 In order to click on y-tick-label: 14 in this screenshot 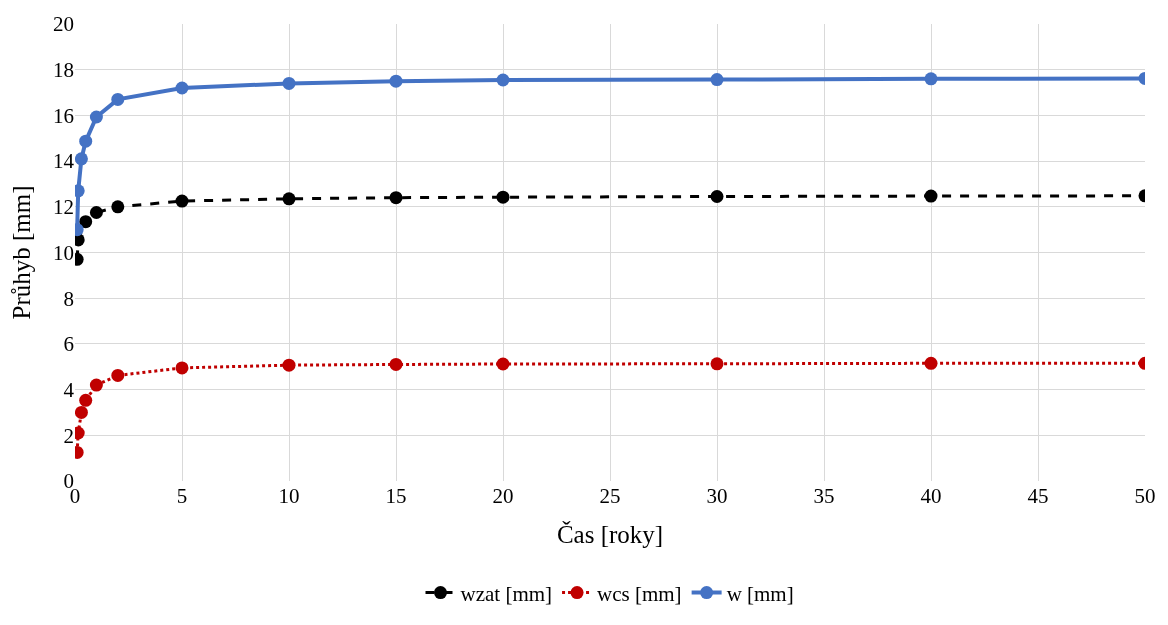, I will do `click(64, 161)`.